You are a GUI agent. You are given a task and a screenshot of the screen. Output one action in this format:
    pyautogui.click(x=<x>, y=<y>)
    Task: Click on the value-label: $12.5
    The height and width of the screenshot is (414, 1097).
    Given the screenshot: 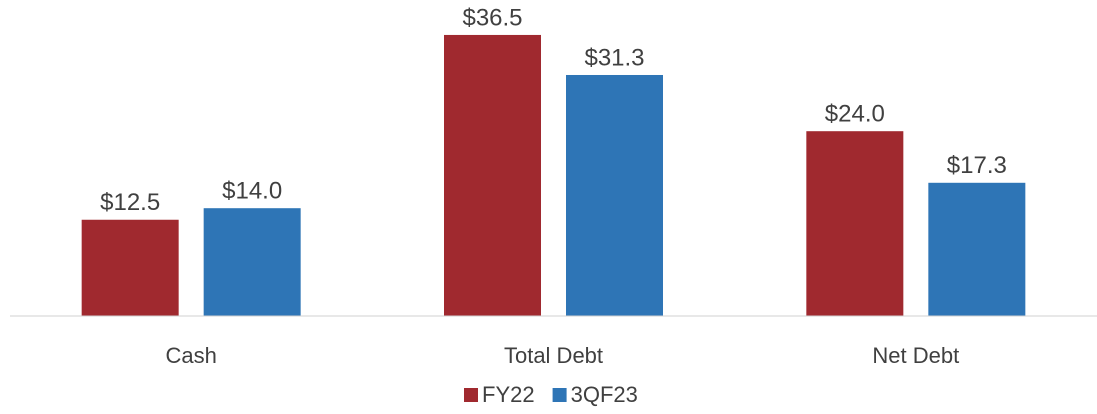 What is the action you would take?
    pyautogui.click(x=130, y=202)
    